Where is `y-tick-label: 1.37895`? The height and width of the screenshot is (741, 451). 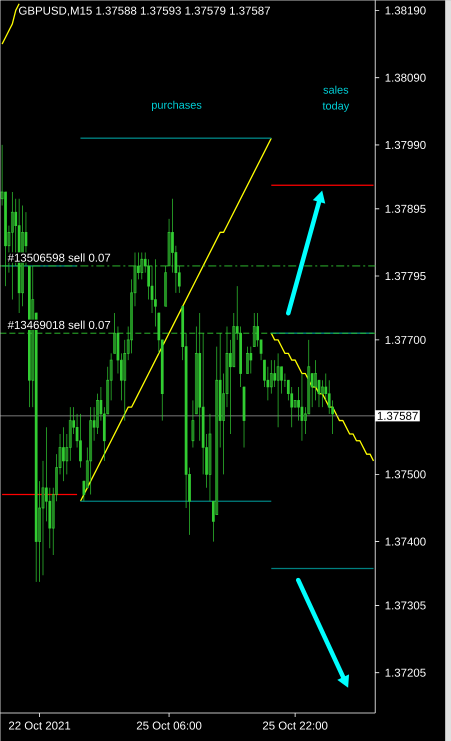
y-tick-label: 1.37895 is located at coordinates (406, 208).